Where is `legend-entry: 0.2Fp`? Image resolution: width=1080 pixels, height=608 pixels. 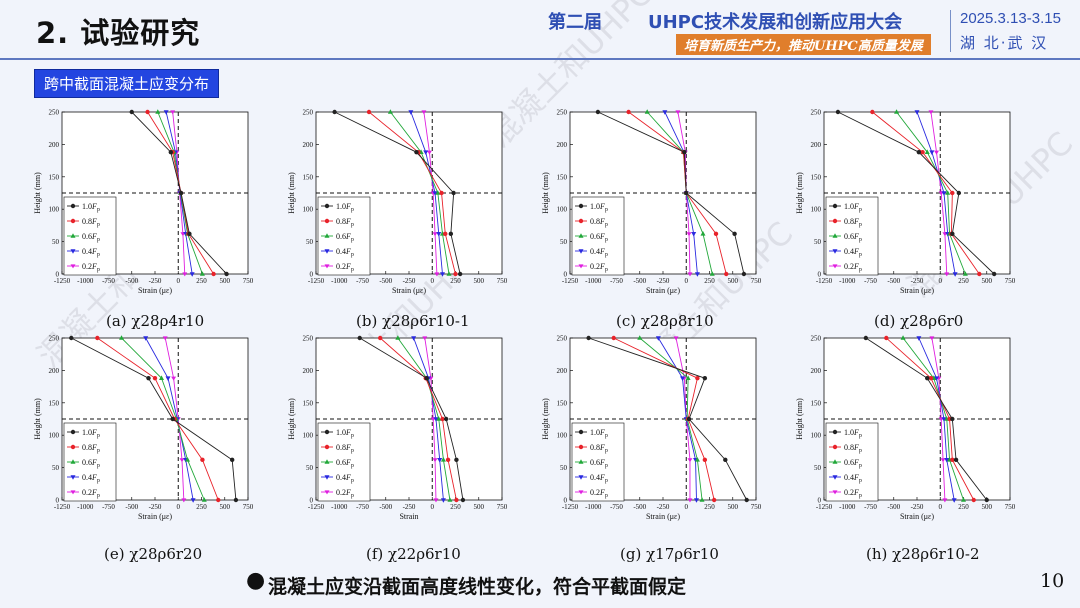 legend-entry: 0.2Fp is located at coordinates (83, 267).